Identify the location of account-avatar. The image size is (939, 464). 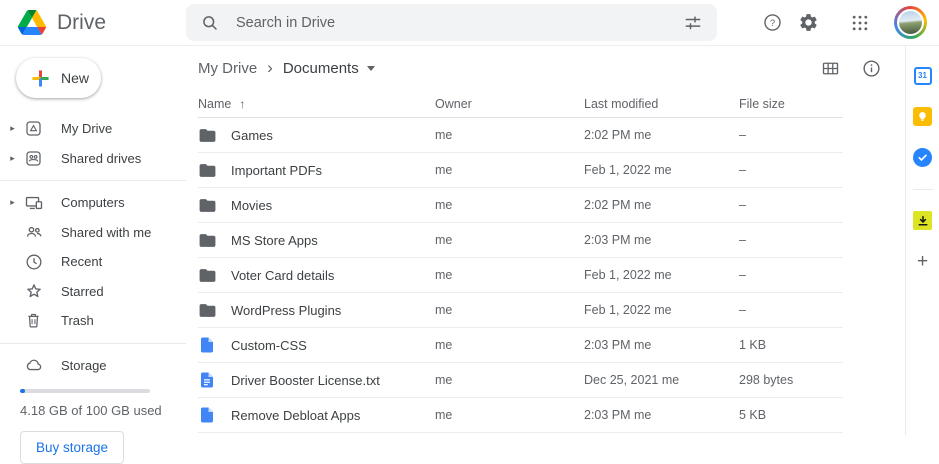
(910, 22).